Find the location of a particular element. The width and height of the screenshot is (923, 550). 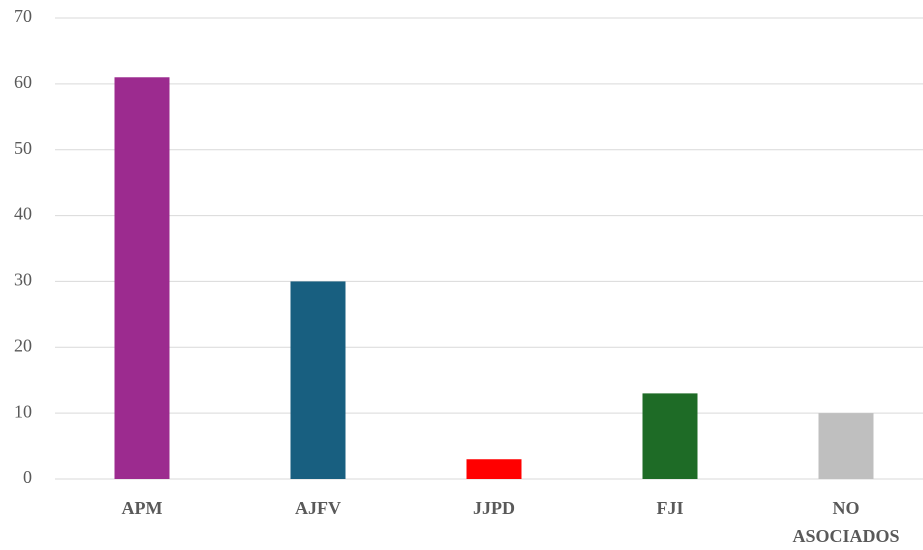

y-tick-label: 0 is located at coordinates (27, 477).